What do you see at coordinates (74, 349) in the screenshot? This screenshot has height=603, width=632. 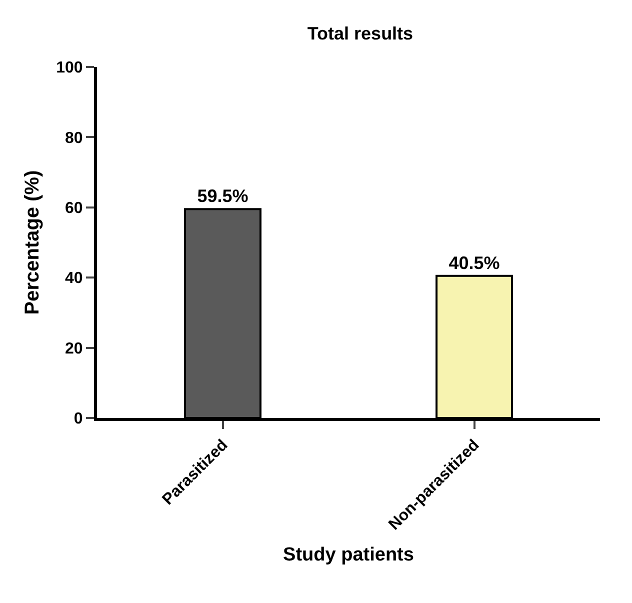 I see `y-tick-label: 20` at bounding box center [74, 349].